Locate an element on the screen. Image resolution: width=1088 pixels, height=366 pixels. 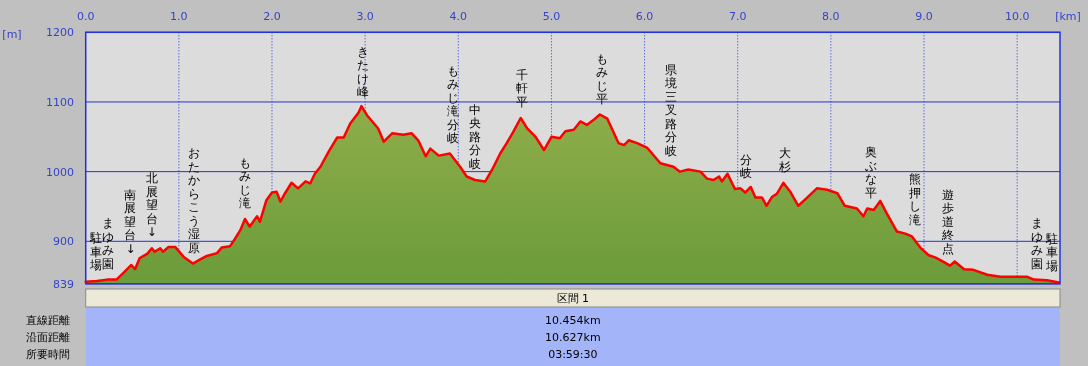
annotation: 南展望台↓ is located at coordinates (130, 221).